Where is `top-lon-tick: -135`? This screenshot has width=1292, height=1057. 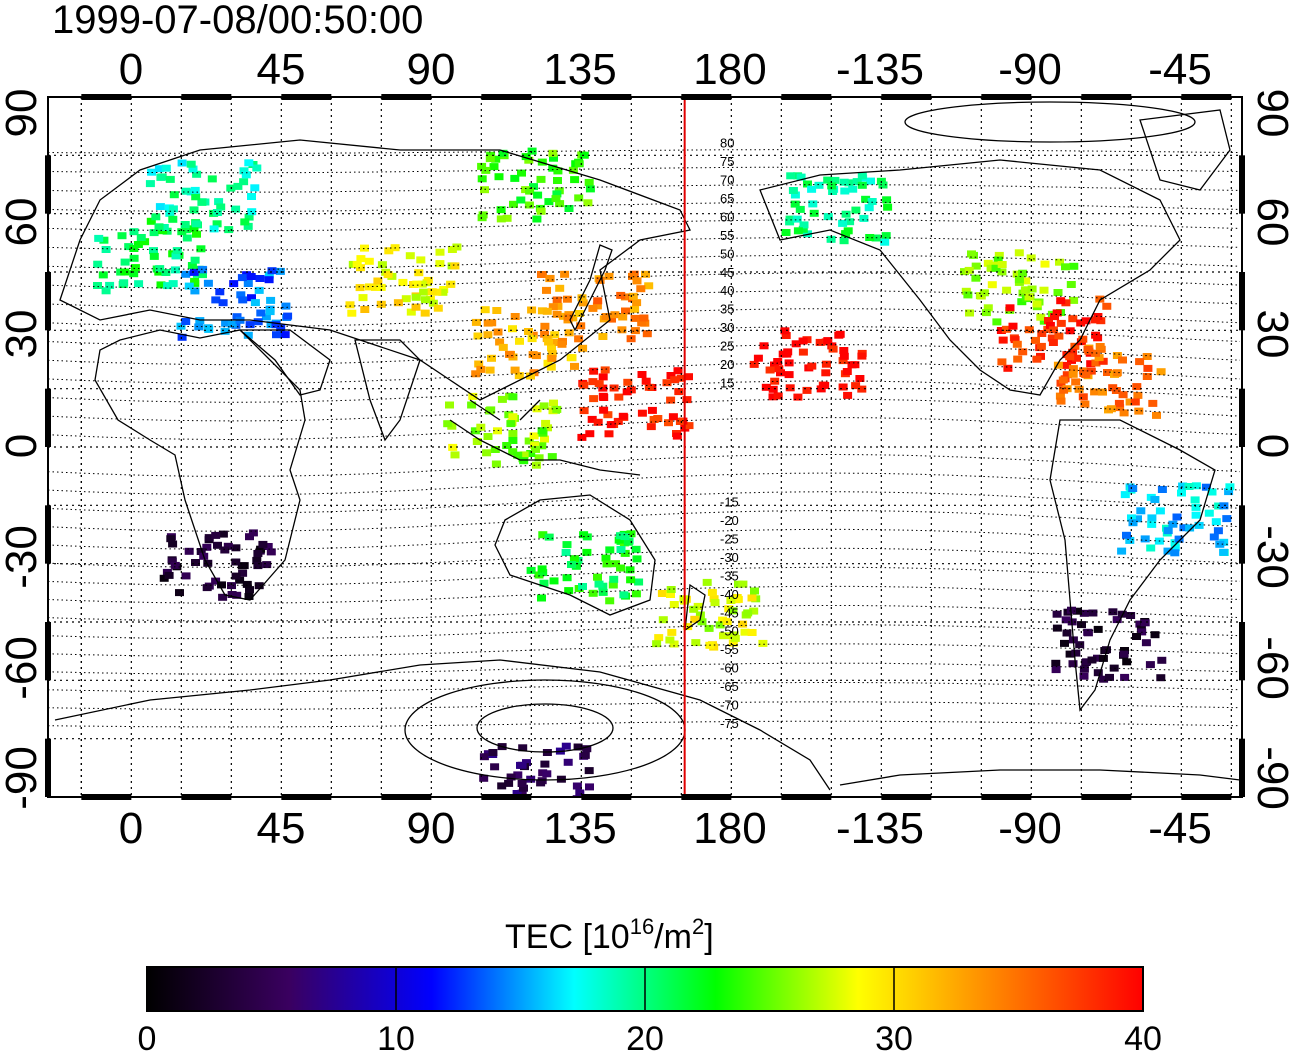 top-lon-tick: -135 is located at coordinates (880, 69).